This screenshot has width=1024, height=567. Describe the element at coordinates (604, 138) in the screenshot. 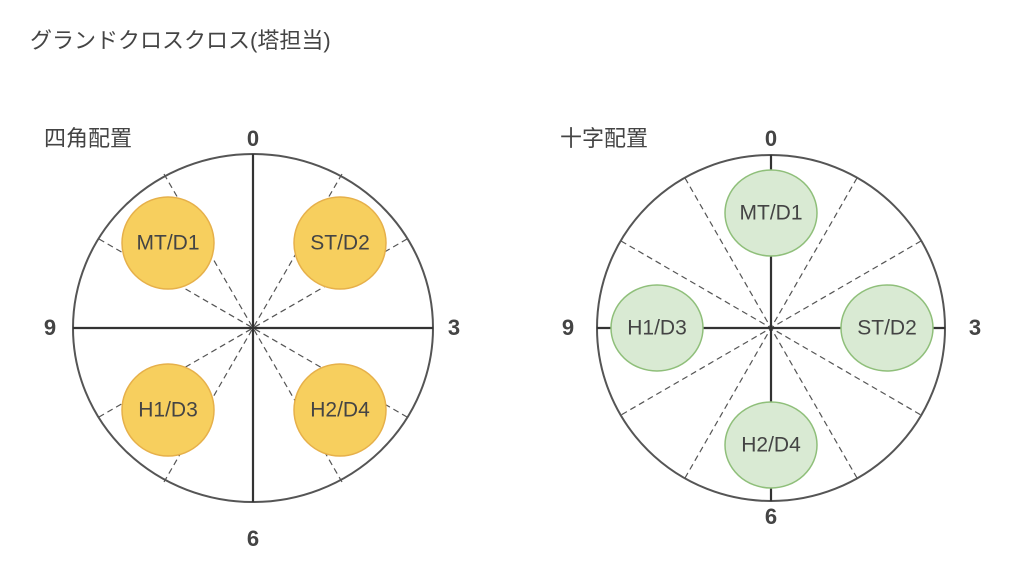

I see `diagram-label: 十字配置` at that location.